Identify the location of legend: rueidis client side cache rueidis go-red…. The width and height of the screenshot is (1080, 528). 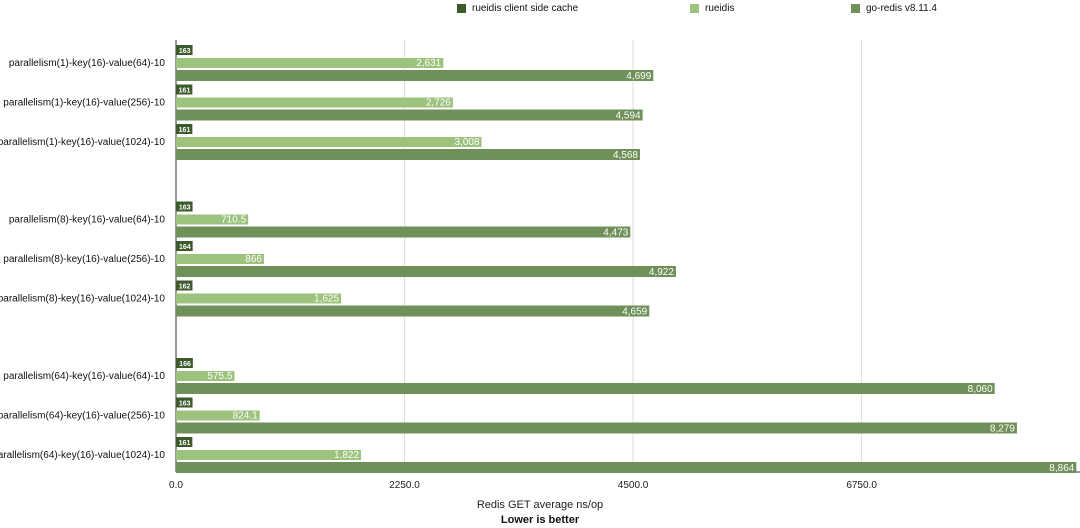
(540, 10).